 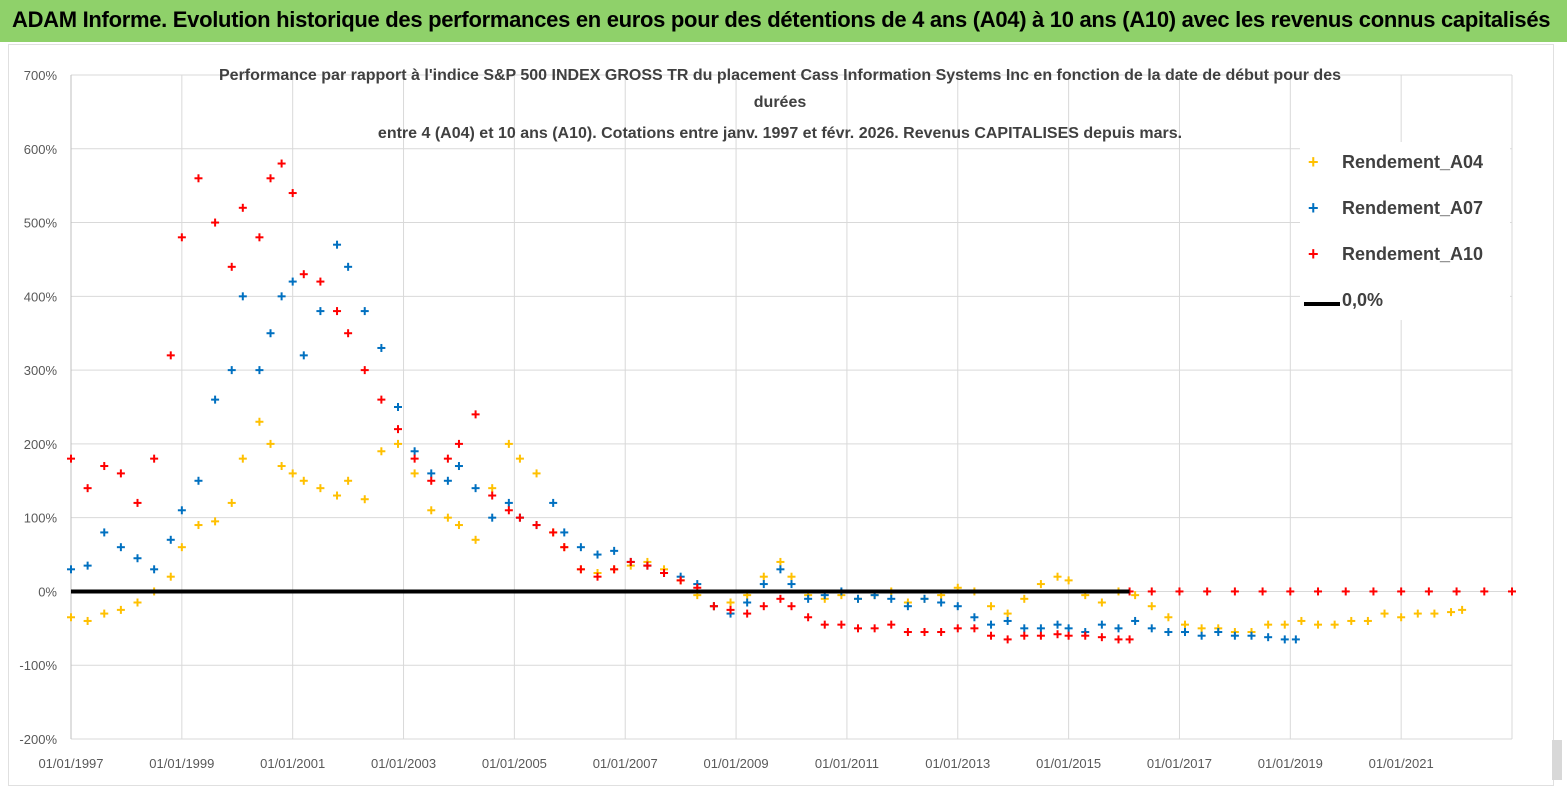 I want to click on y-tick-label: 600%, so click(x=41, y=149).